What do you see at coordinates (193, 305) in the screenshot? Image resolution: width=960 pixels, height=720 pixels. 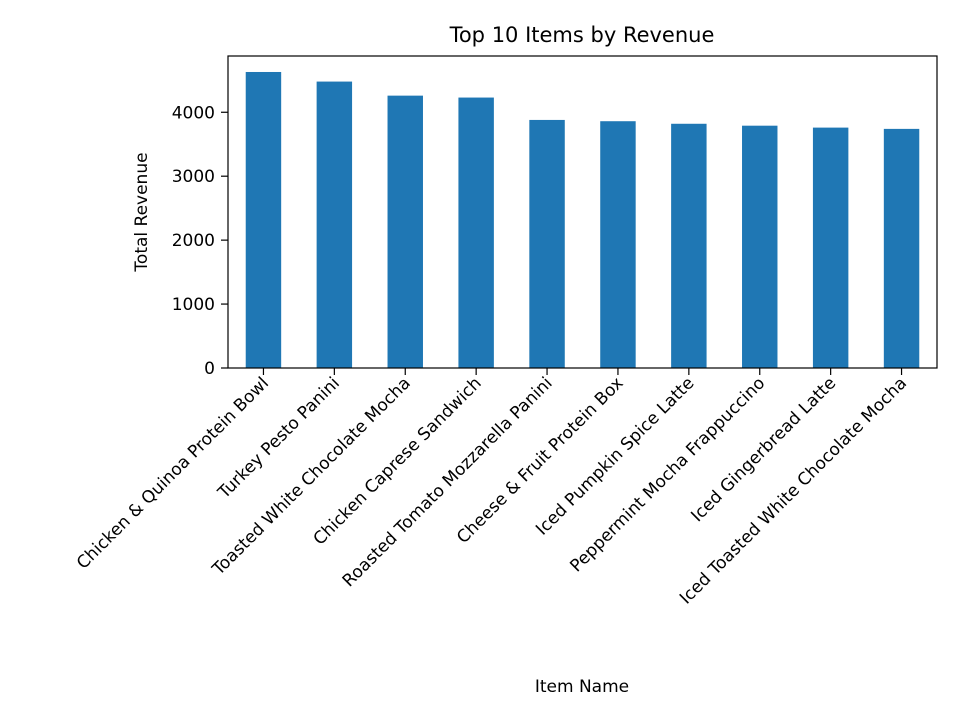 I see `y-tick-label-2: 1000` at bounding box center [193, 305].